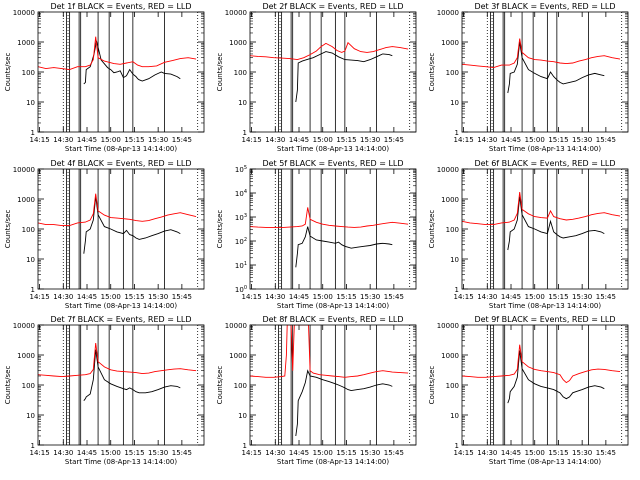 This screenshot has height=480, width=640. I want to click on panel-title: Det 9f BLACK = Events, RED = LLD, so click(544, 319).